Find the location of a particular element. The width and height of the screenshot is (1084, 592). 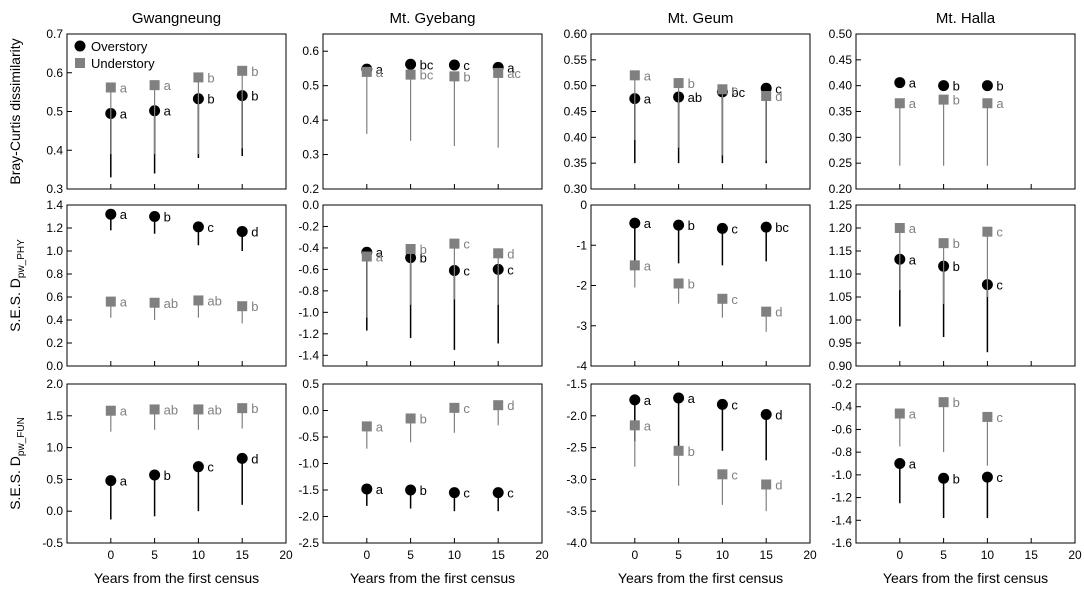

y-tick-label: -1.5 is located at coordinates (308, 490).